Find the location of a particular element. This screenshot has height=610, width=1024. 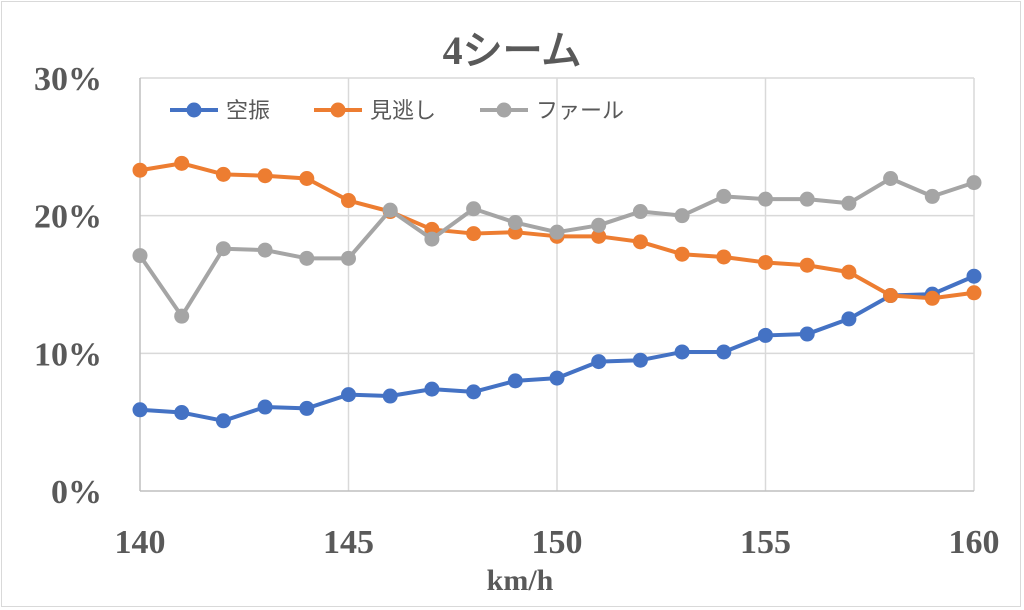

legend-item: 見逃し is located at coordinates (375, 111).